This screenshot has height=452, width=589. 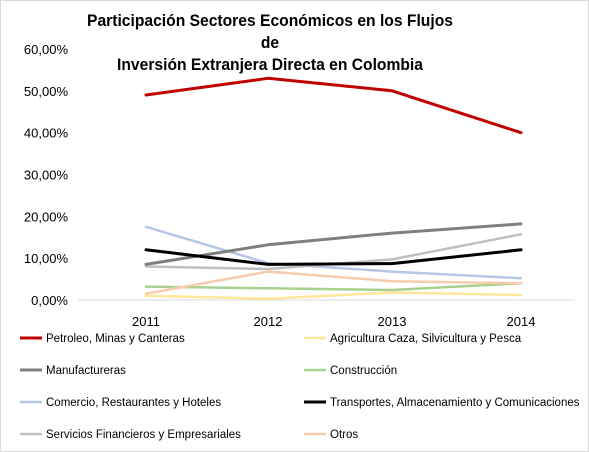 What do you see at coordinates (521, 321) in the screenshot?
I see `x-tick-label: 2014` at bounding box center [521, 321].